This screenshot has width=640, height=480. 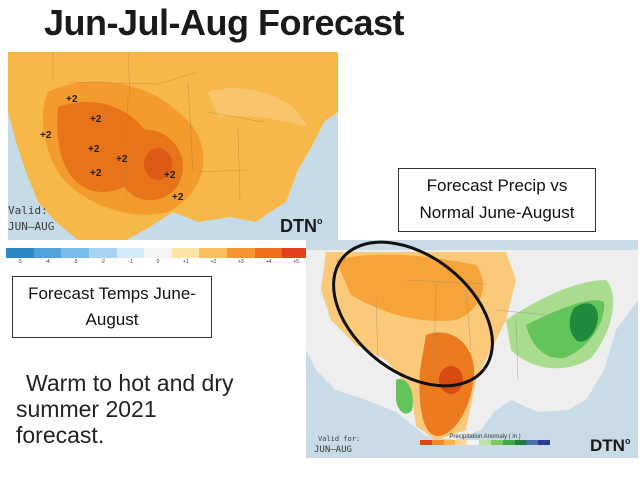 I want to click on scale-tick-label: -2, so click(x=102, y=262).